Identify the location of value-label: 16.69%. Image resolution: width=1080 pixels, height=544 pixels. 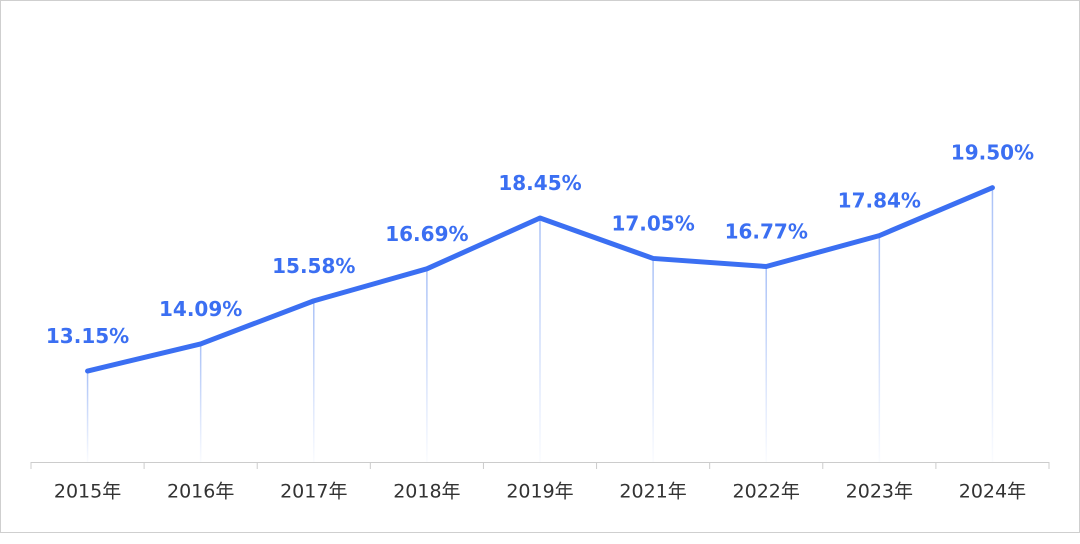
(426, 234).